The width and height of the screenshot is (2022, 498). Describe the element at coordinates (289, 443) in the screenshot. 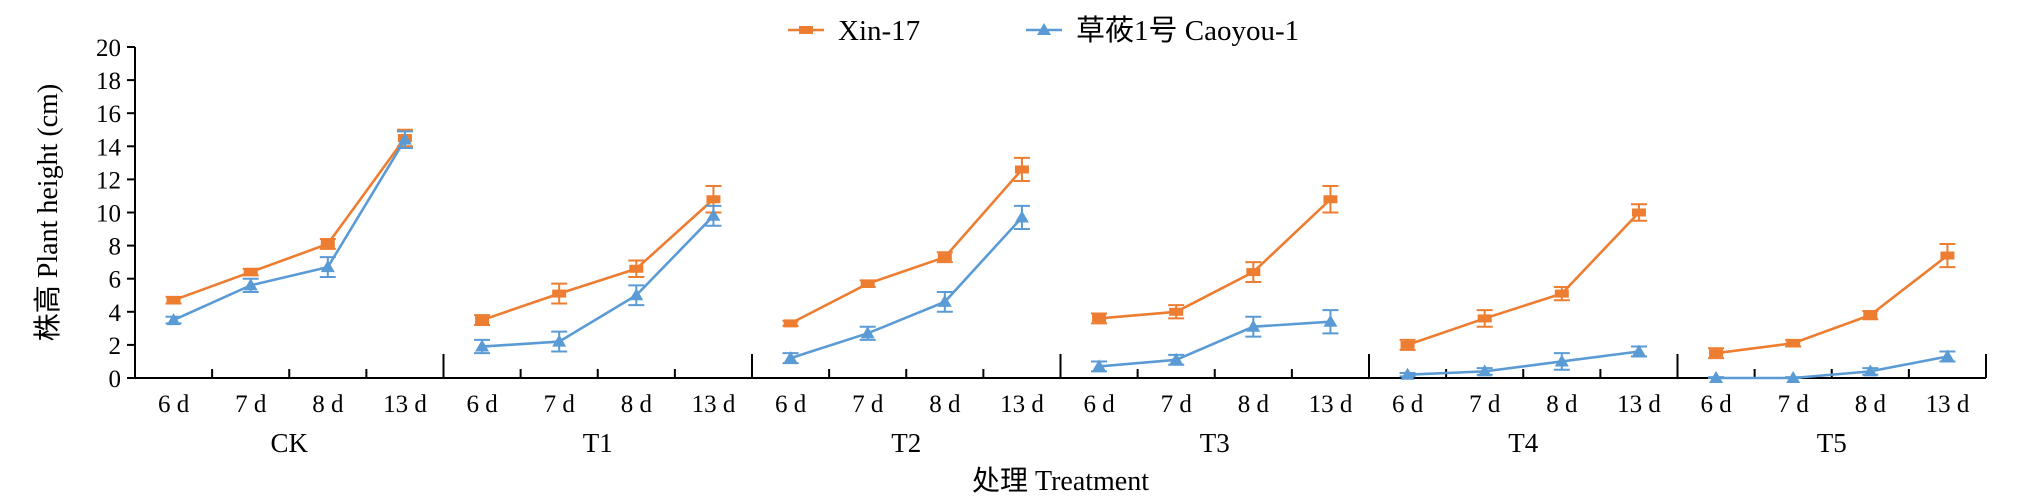

I see `group-label: CK` at that location.